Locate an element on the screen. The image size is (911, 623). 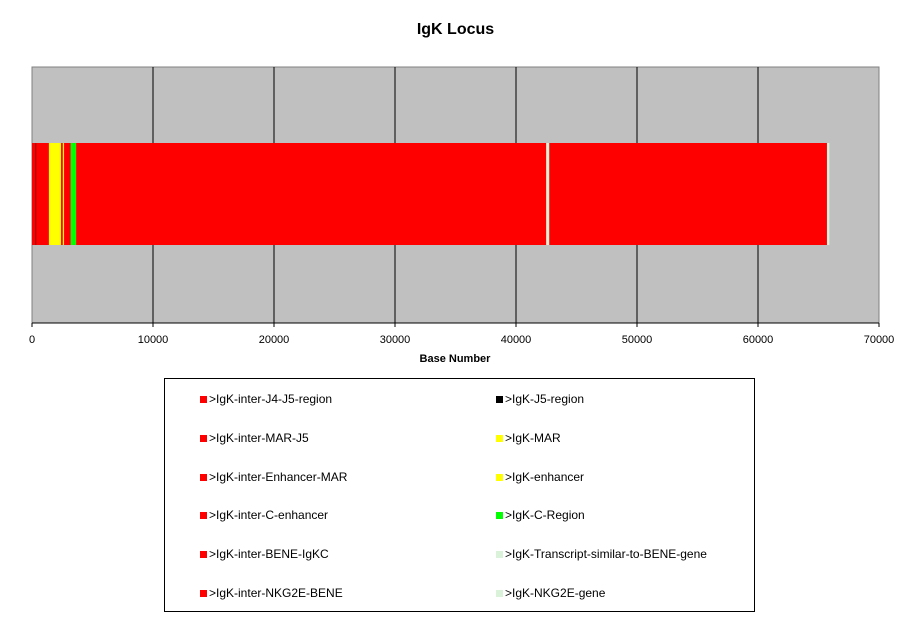
legend-label: >IgK-NKG2E-gene is located at coordinates (555, 593).